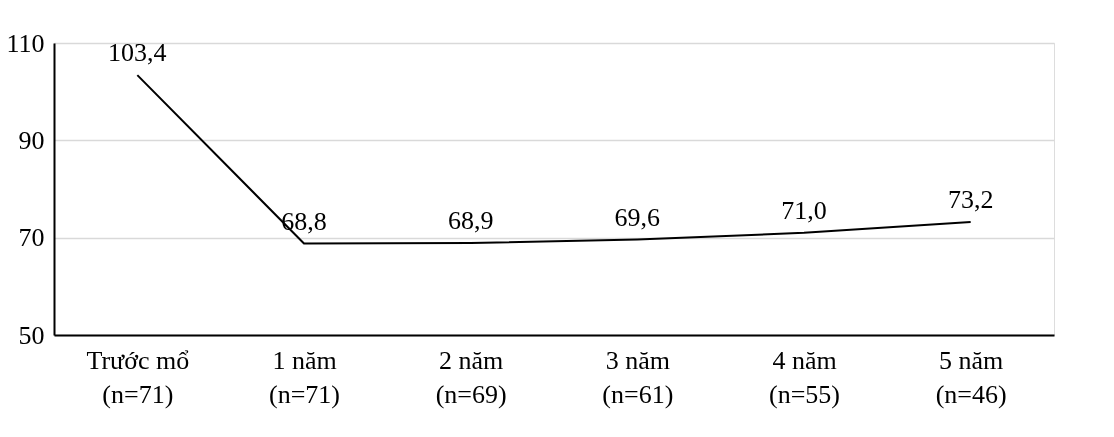 The width and height of the screenshot is (1114, 437). Describe the element at coordinates (31, 238) in the screenshot. I see `y-tick-label: 70` at that location.